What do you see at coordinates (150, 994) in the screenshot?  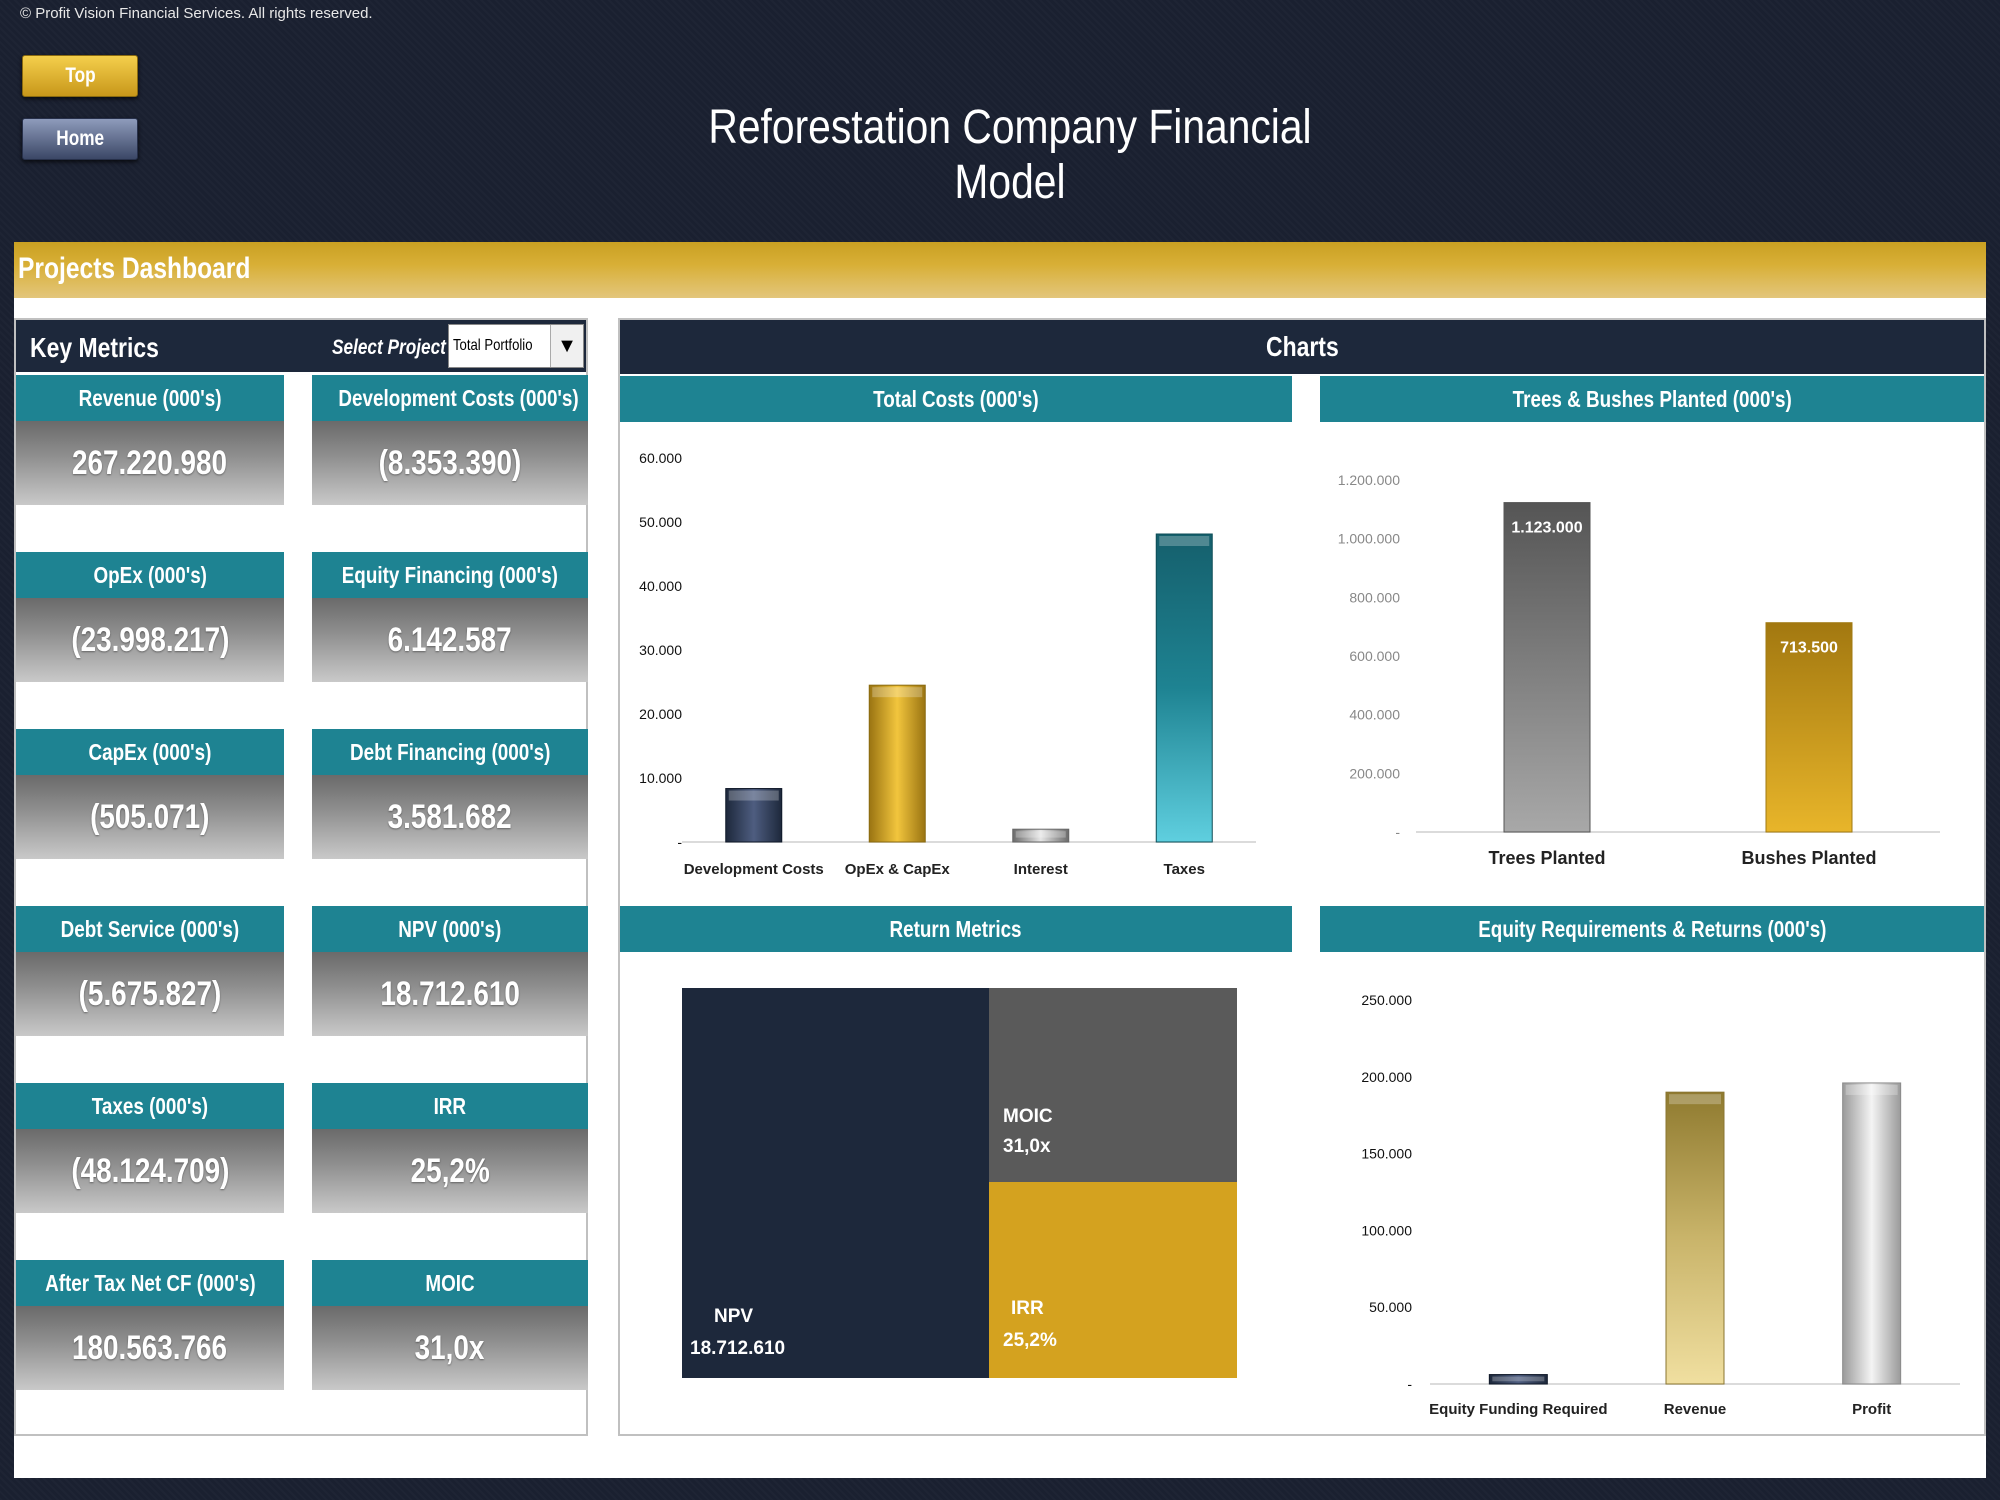 I see `metric-value-text: (5.675.827)` at bounding box center [150, 994].